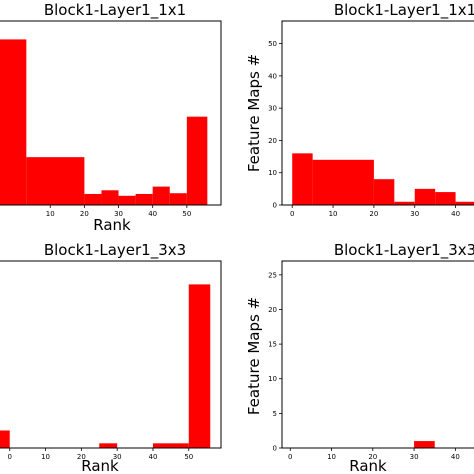 Image resolution: width=474 pixels, height=474 pixels. I want to click on y-tick-label: 25, so click(272, 275).